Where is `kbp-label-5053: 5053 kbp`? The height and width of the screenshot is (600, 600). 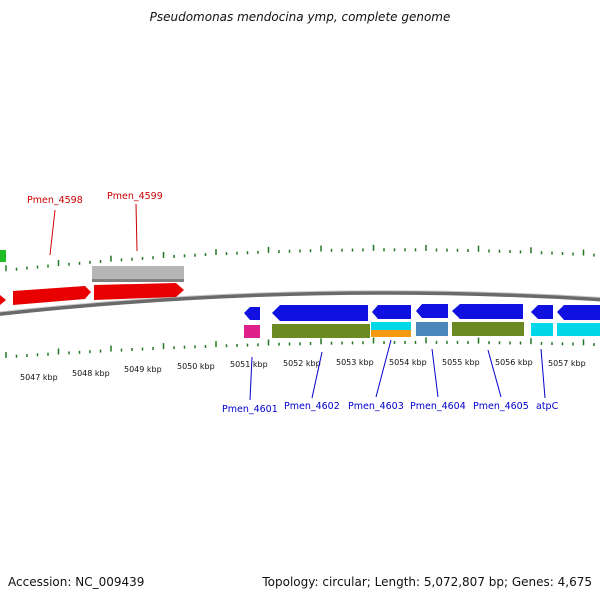 kbp-label-5053: 5053 kbp is located at coordinates (355, 362).